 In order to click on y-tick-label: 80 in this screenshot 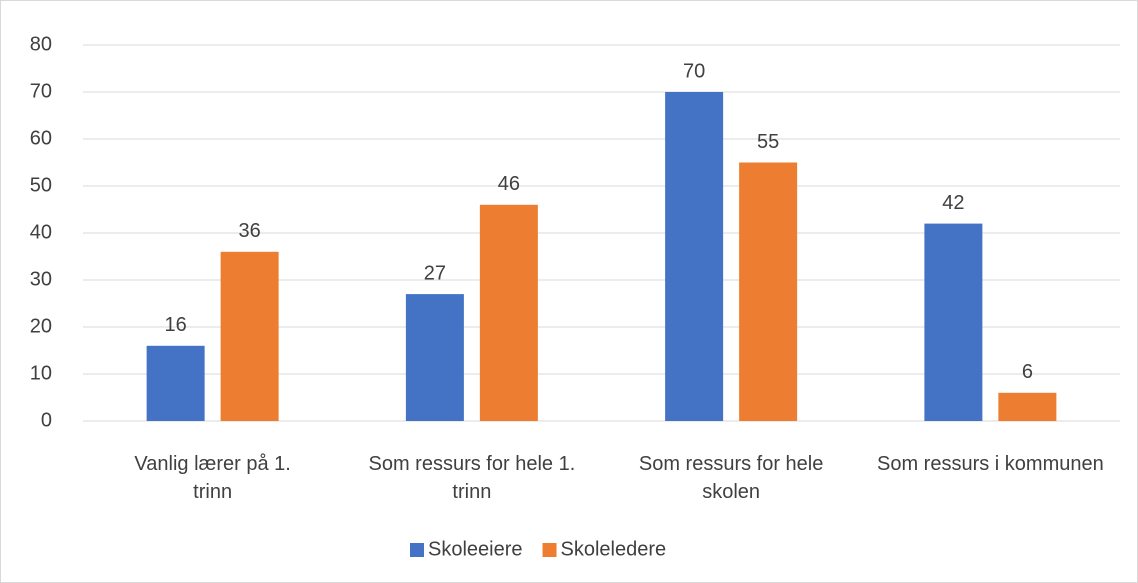, I will do `click(41, 44)`.